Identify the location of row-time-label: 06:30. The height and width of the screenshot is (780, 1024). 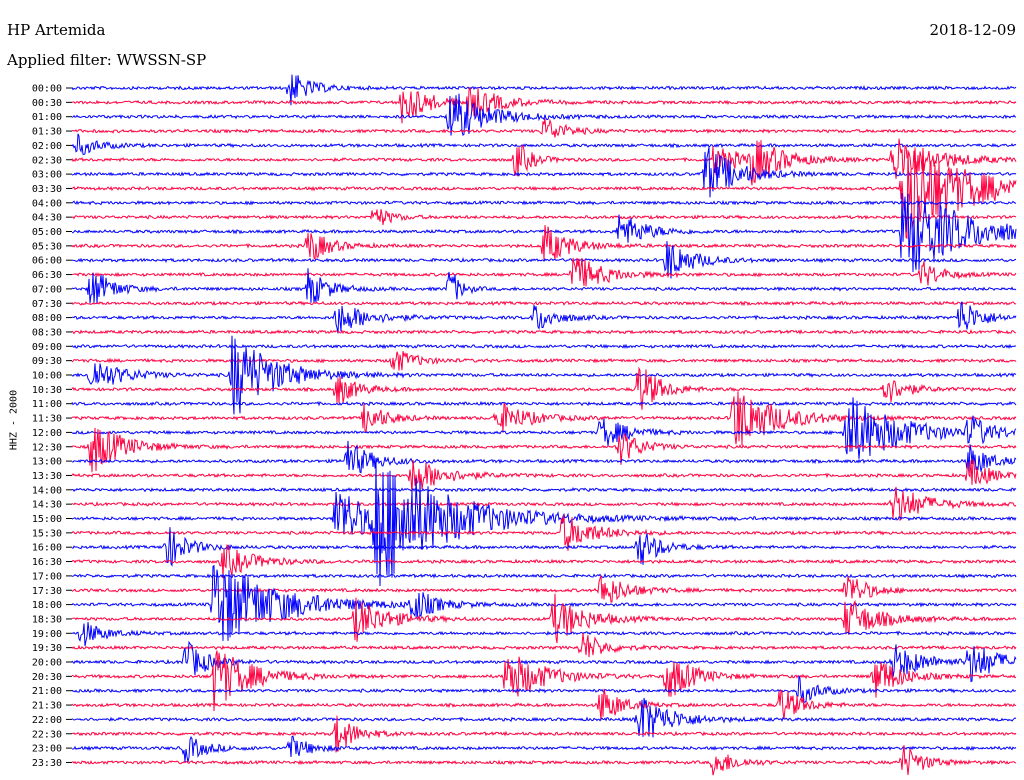
(47, 275).